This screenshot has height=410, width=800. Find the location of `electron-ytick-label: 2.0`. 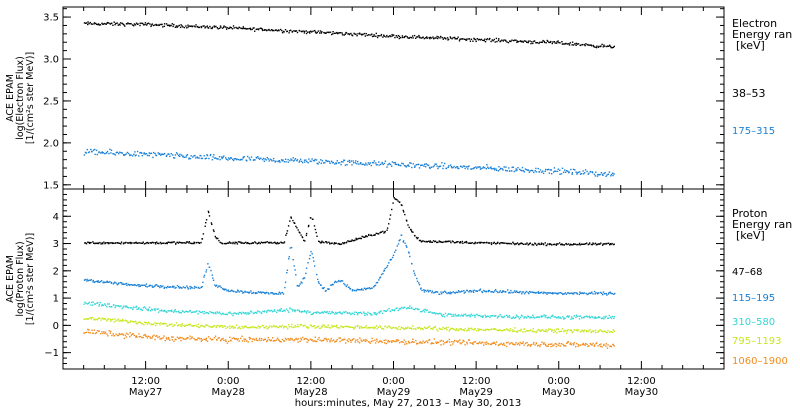

electron-ytick-label: 2.0 is located at coordinates (51, 143).